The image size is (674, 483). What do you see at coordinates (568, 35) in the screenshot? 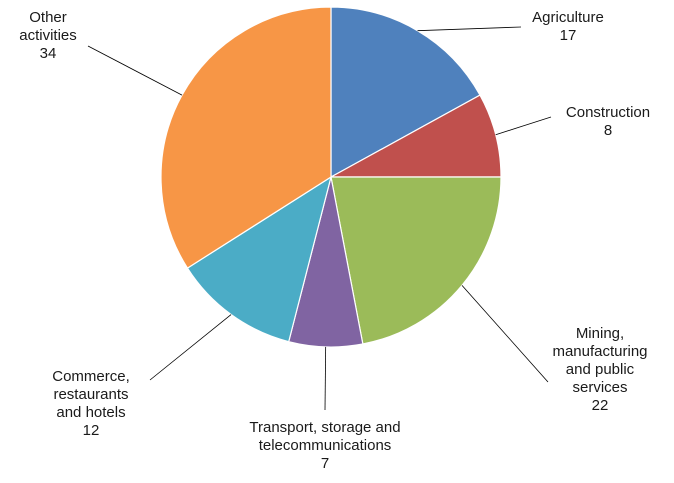
I see `slice-value: 17` at bounding box center [568, 35].